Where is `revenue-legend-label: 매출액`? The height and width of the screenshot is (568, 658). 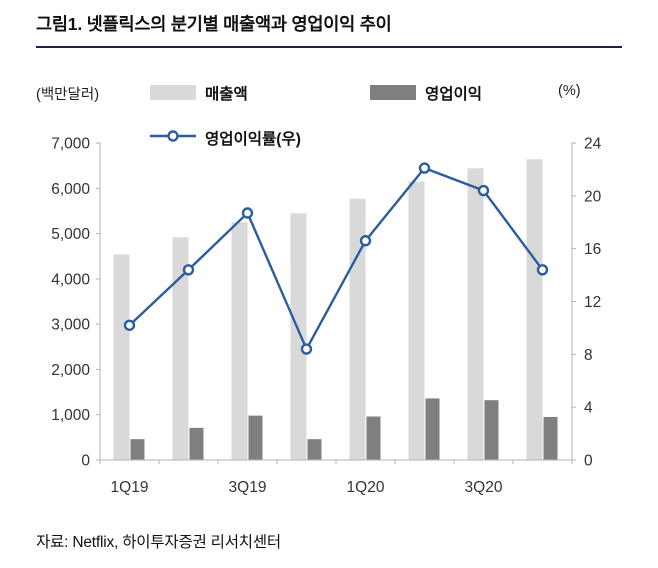
revenue-legend-label: 매출액 is located at coordinates (226, 94).